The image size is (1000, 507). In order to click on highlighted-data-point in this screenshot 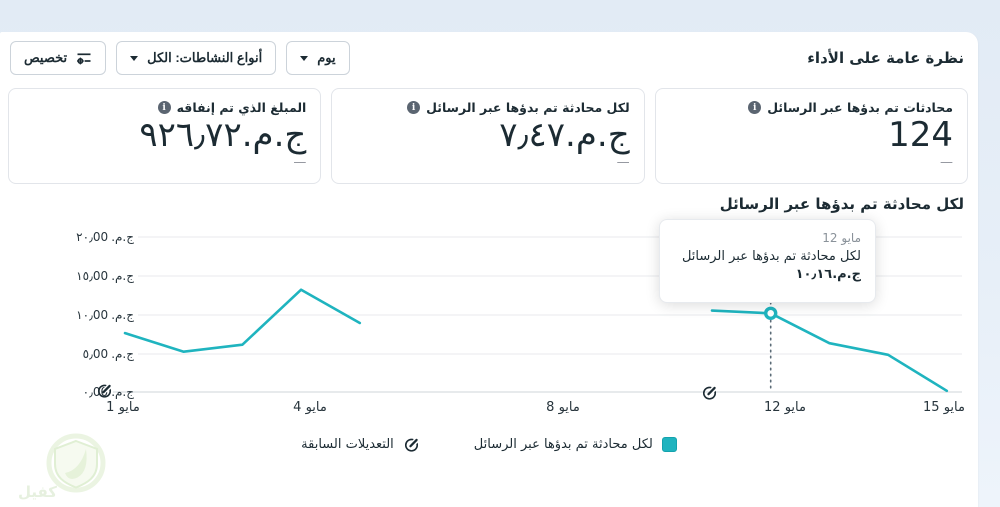, I will do `click(771, 313)`.